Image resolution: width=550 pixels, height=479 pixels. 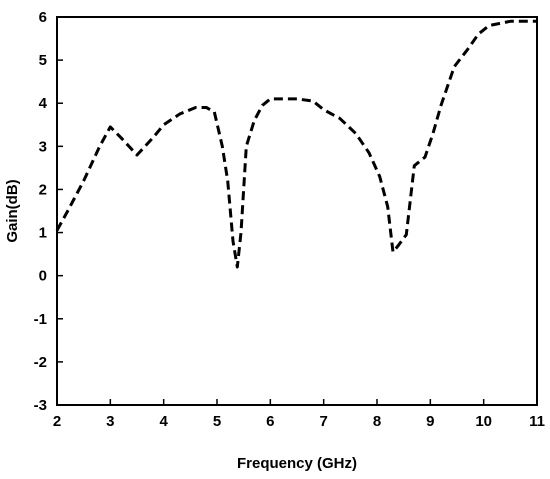 I want to click on y-tick-label: 1, so click(x=43, y=233).